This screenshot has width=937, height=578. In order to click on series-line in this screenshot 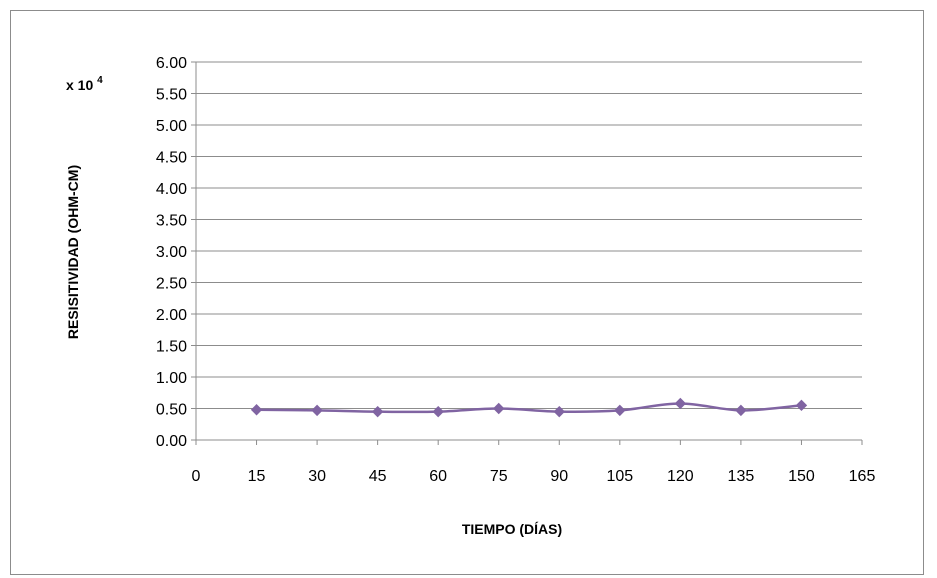, I will do `click(529, 408)`.